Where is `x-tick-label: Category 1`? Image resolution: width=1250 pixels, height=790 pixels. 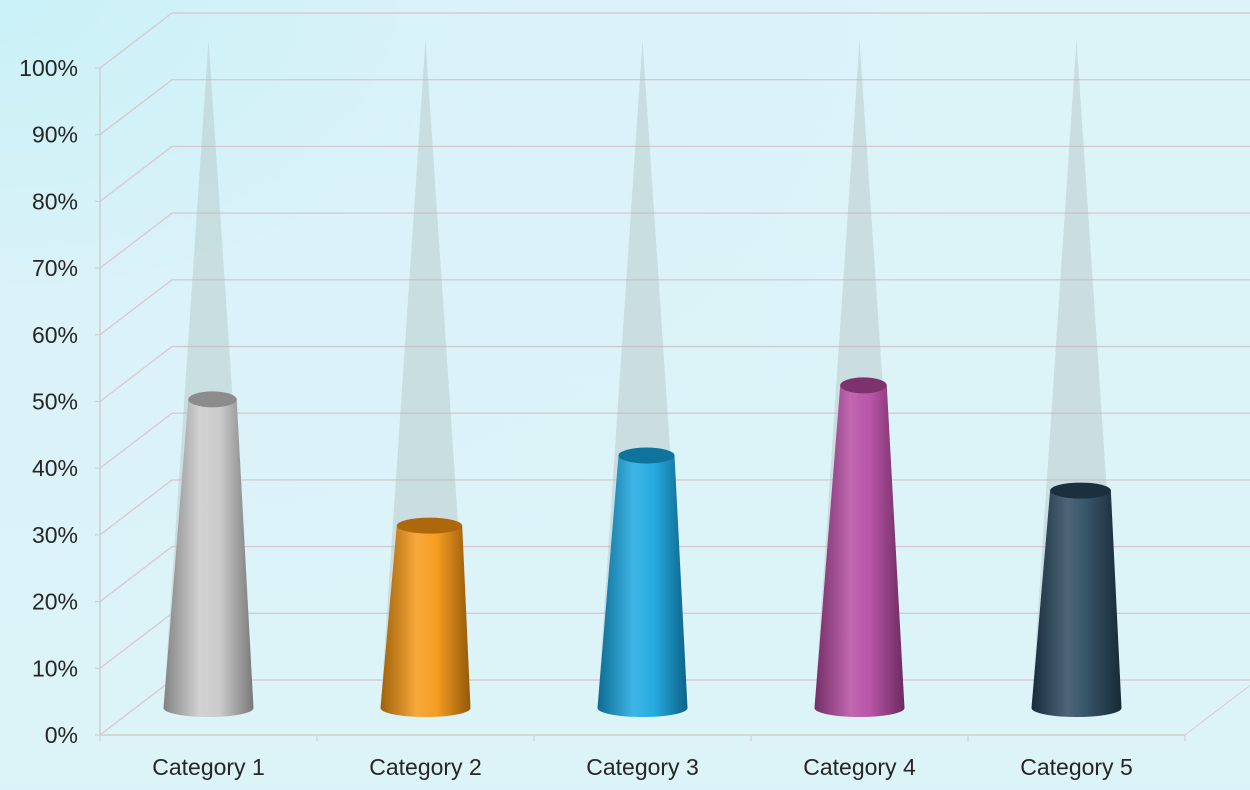
x-tick-label: Category 1 is located at coordinates (208, 767).